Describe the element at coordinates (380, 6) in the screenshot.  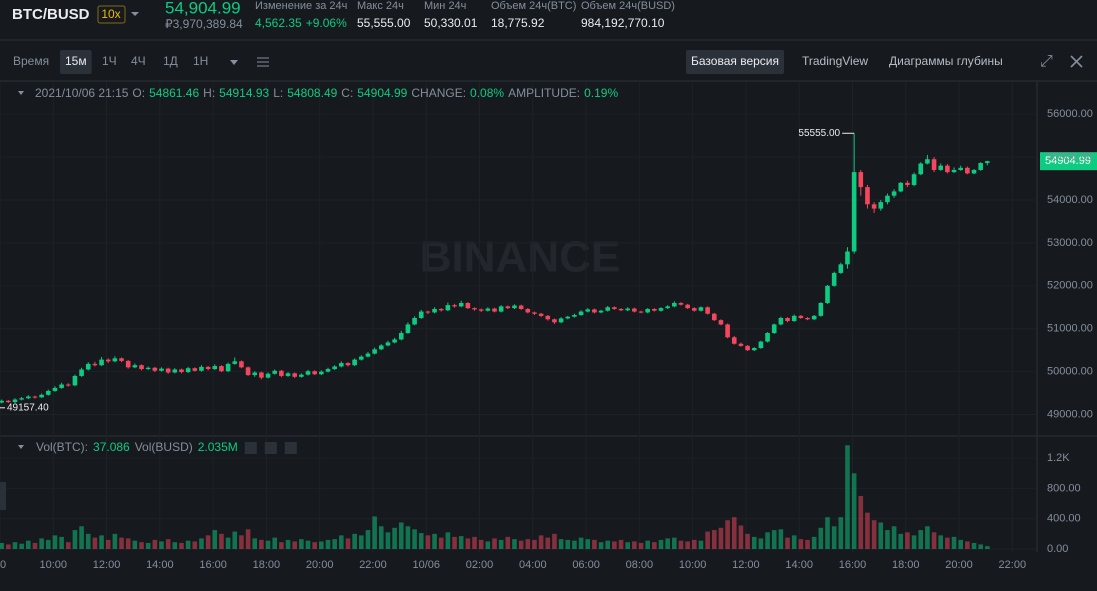
I see `stat-label: Макс 24ч` at that location.